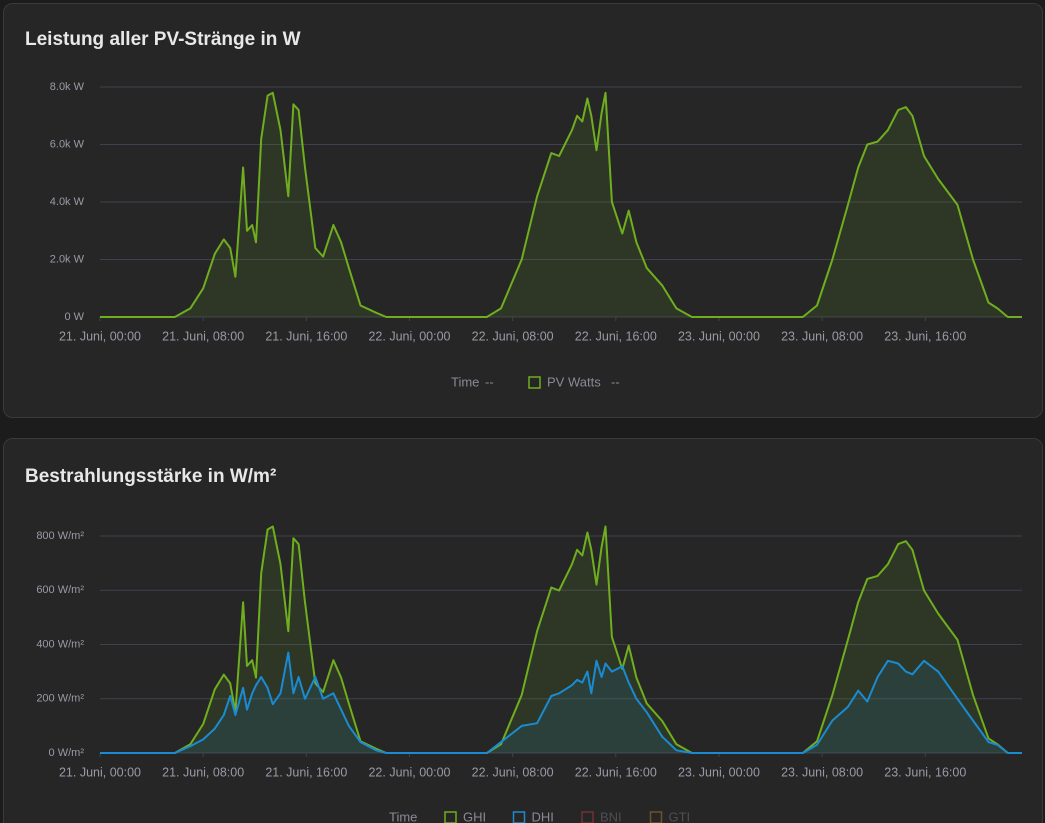 The image size is (1045, 823). What do you see at coordinates (163, 39) in the screenshot?
I see `chart-title: Leistung aller PV-Stränge in W` at bounding box center [163, 39].